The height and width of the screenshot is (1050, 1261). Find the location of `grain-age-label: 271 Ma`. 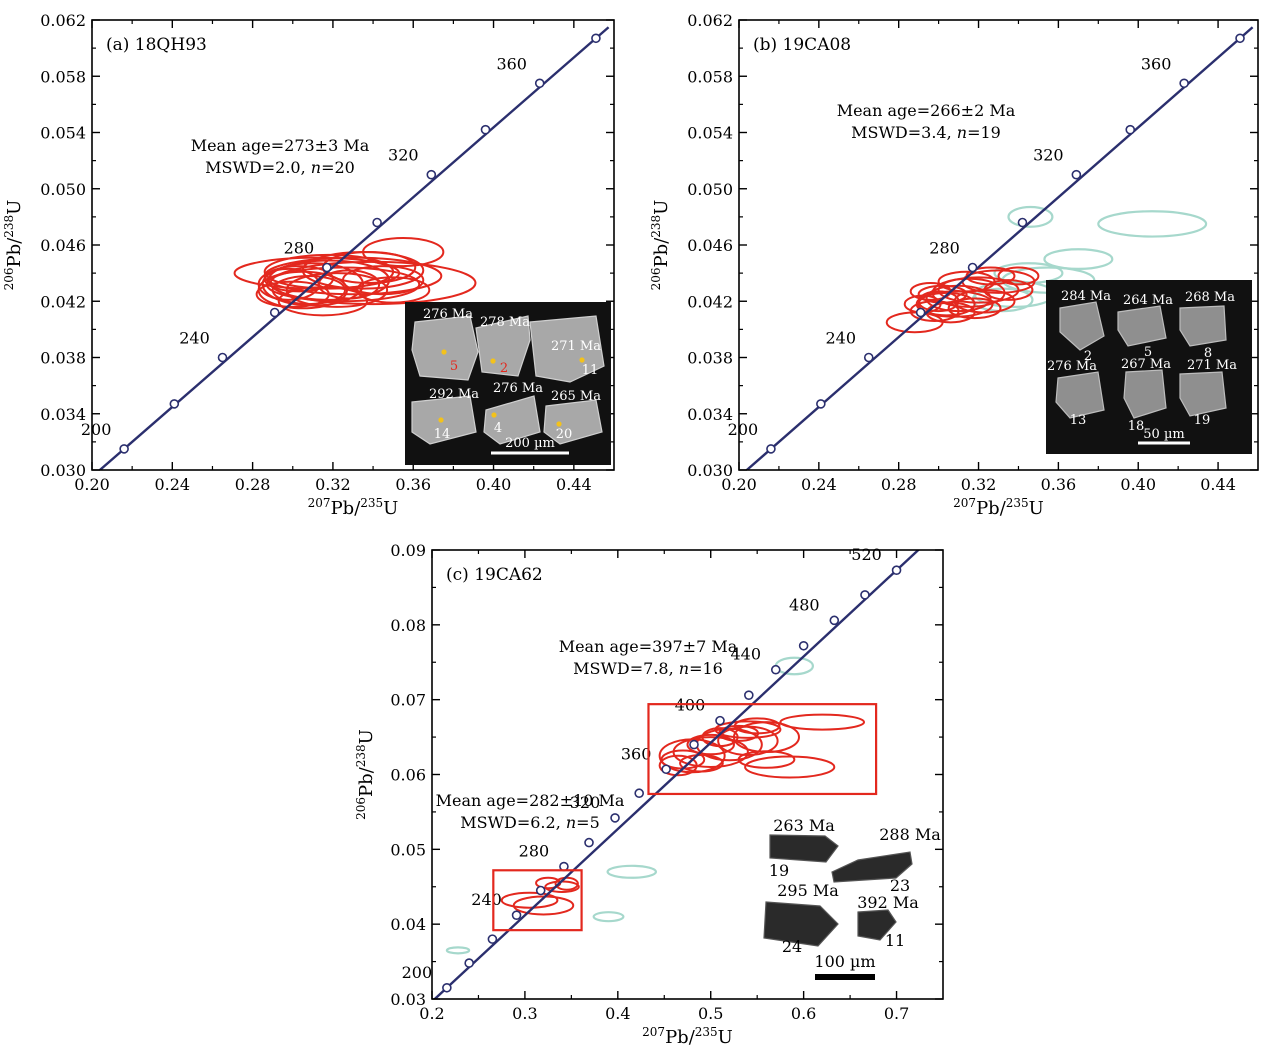

grain-age-label: 271 Ma is located at coordinates (576, 346).